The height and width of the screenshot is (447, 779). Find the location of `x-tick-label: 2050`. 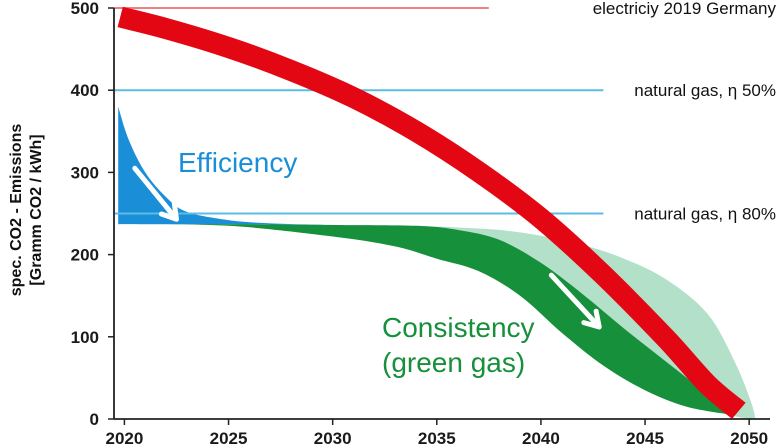

x-tick-label: 2050 is located at coordinates (749, 438).